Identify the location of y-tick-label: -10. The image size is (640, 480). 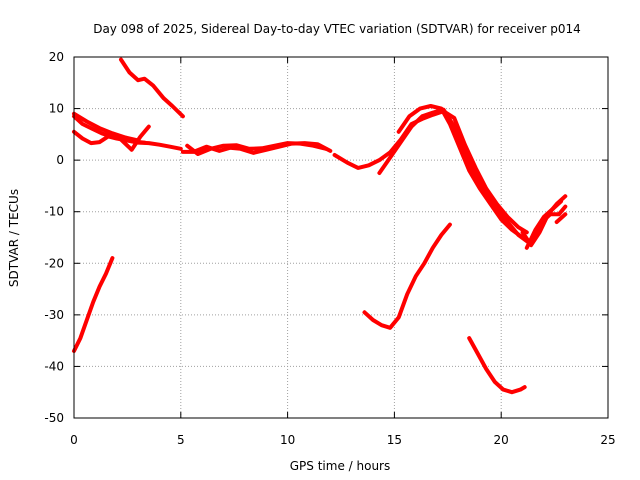
(54, 212).